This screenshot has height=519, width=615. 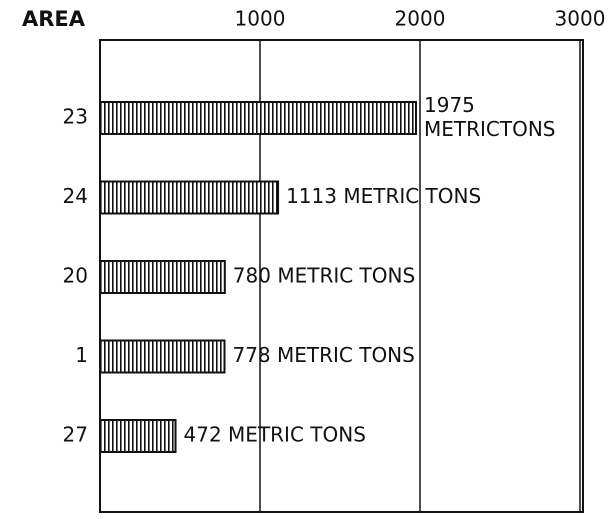 I want to click on x-tick-label: 1000, so click(x=260, y=19).